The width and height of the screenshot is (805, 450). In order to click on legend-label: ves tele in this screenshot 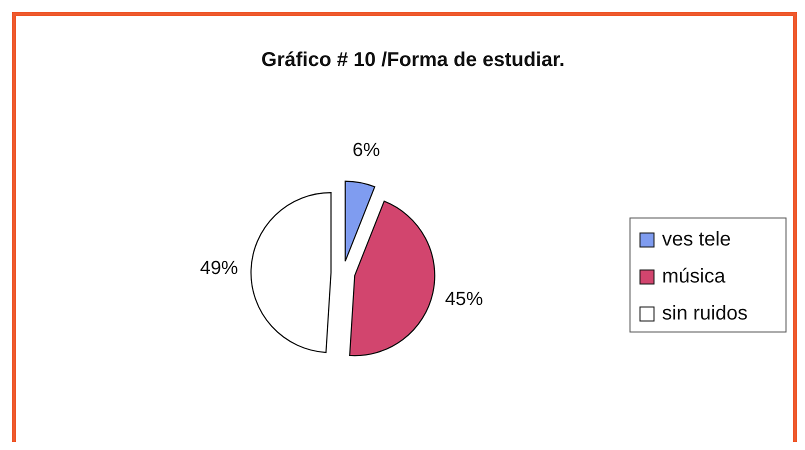, I will do `click(696, 239)`.